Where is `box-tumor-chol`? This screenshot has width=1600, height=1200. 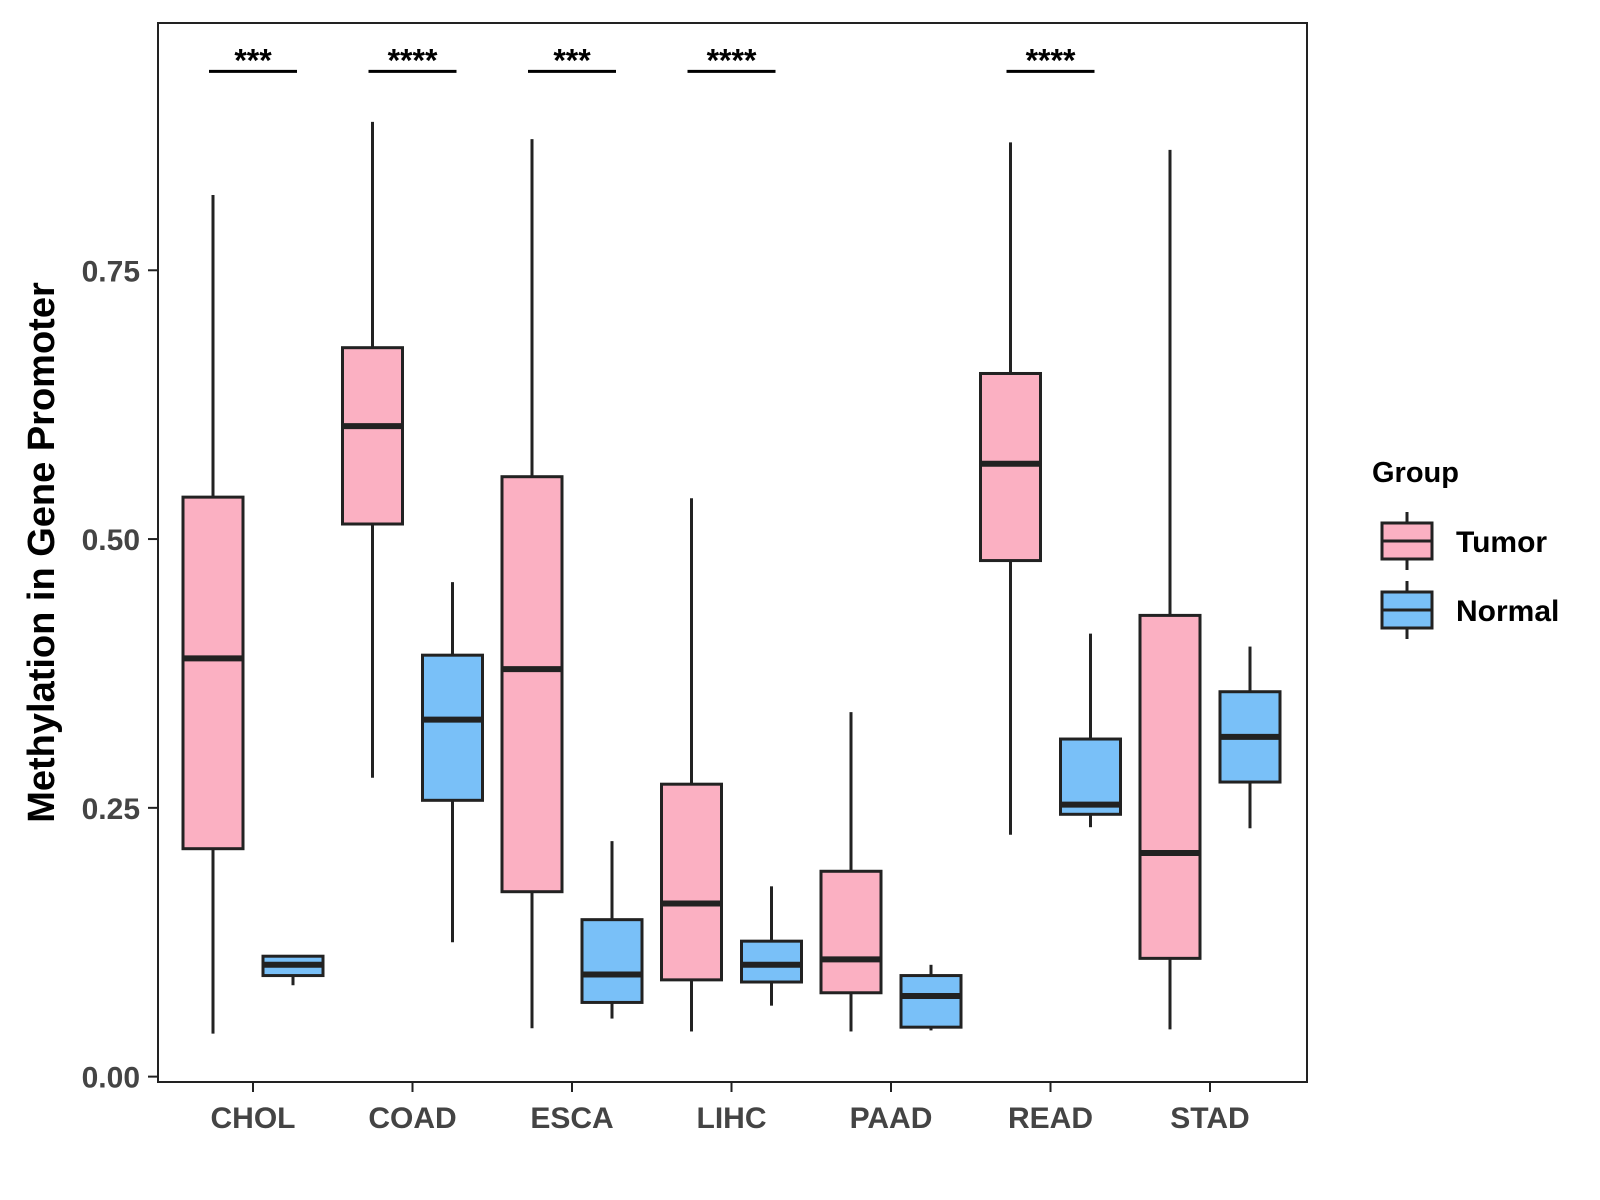 box-tumor-chol is located at coordinates (213, 614).